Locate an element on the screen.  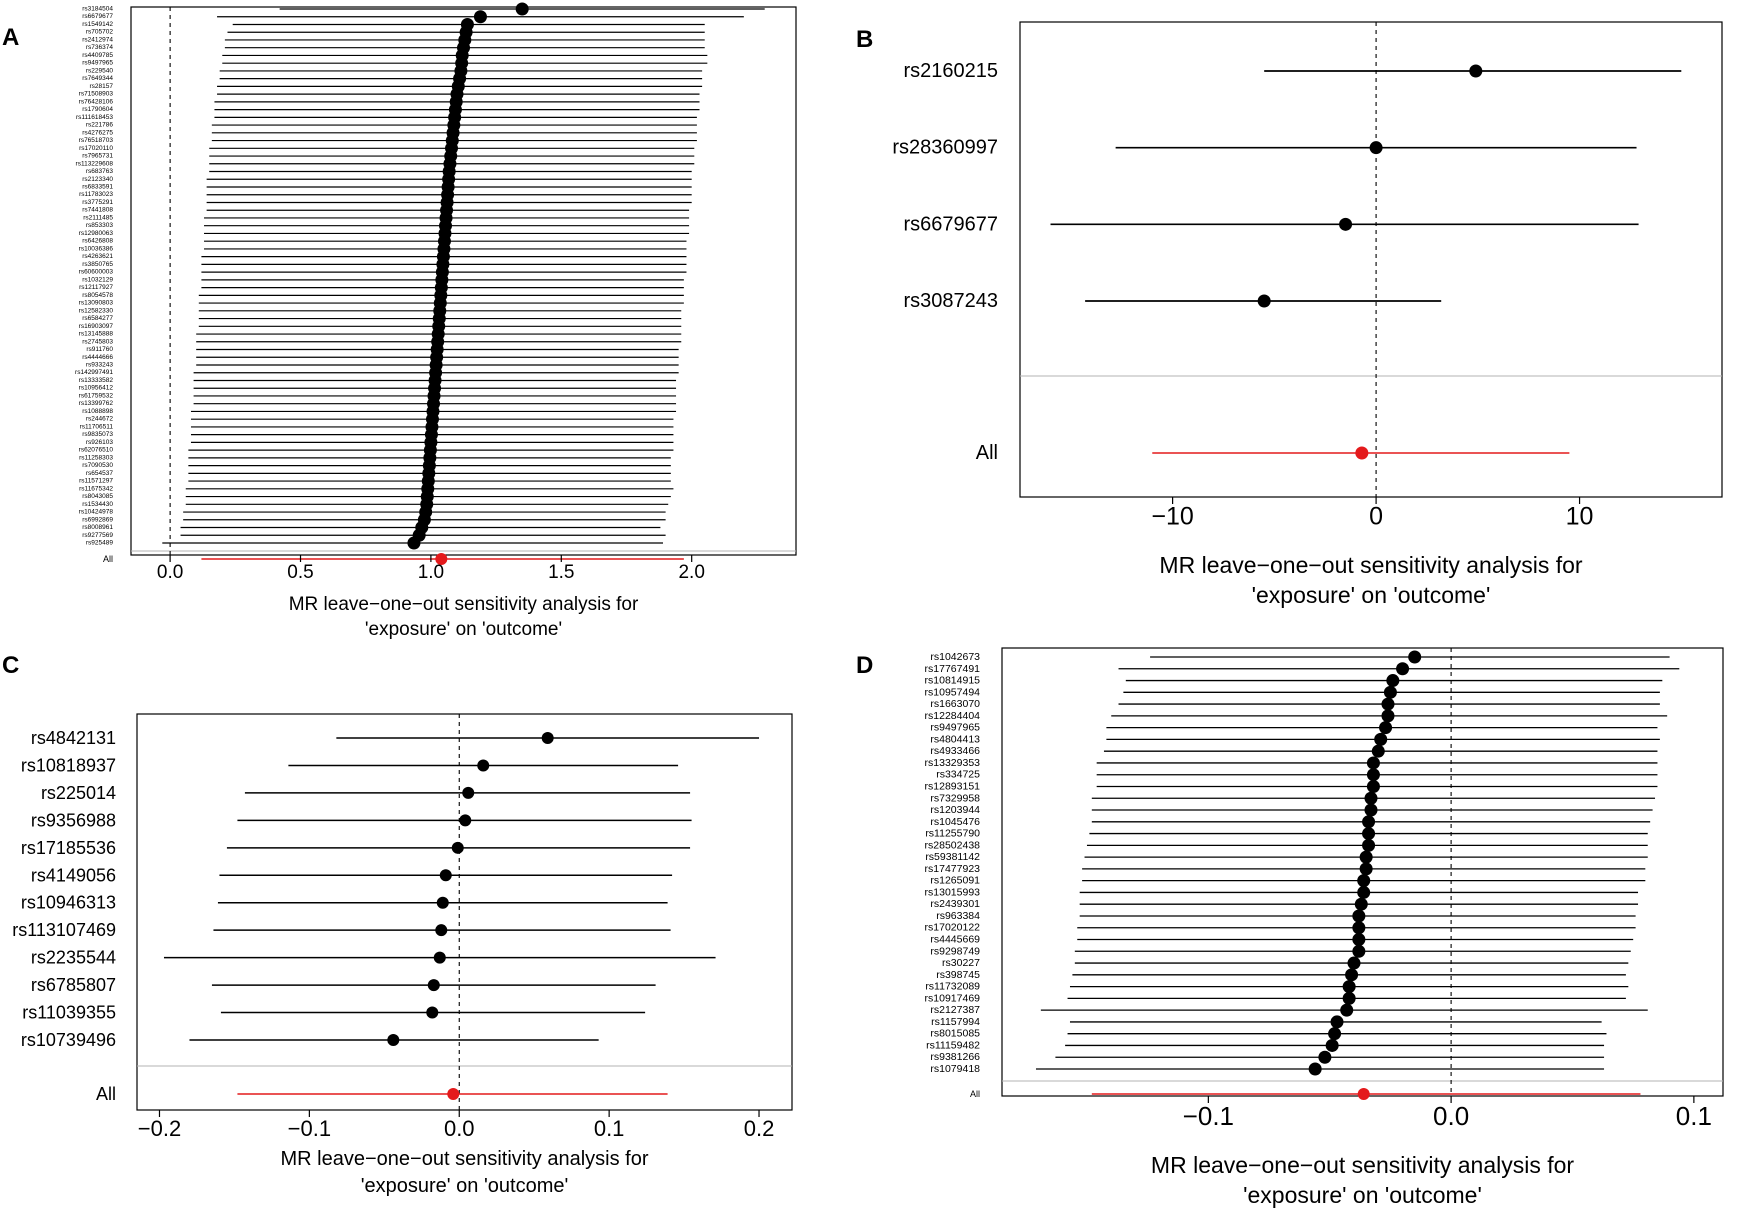
snp-label: rs76428106 is located at coordinates (96, 101).